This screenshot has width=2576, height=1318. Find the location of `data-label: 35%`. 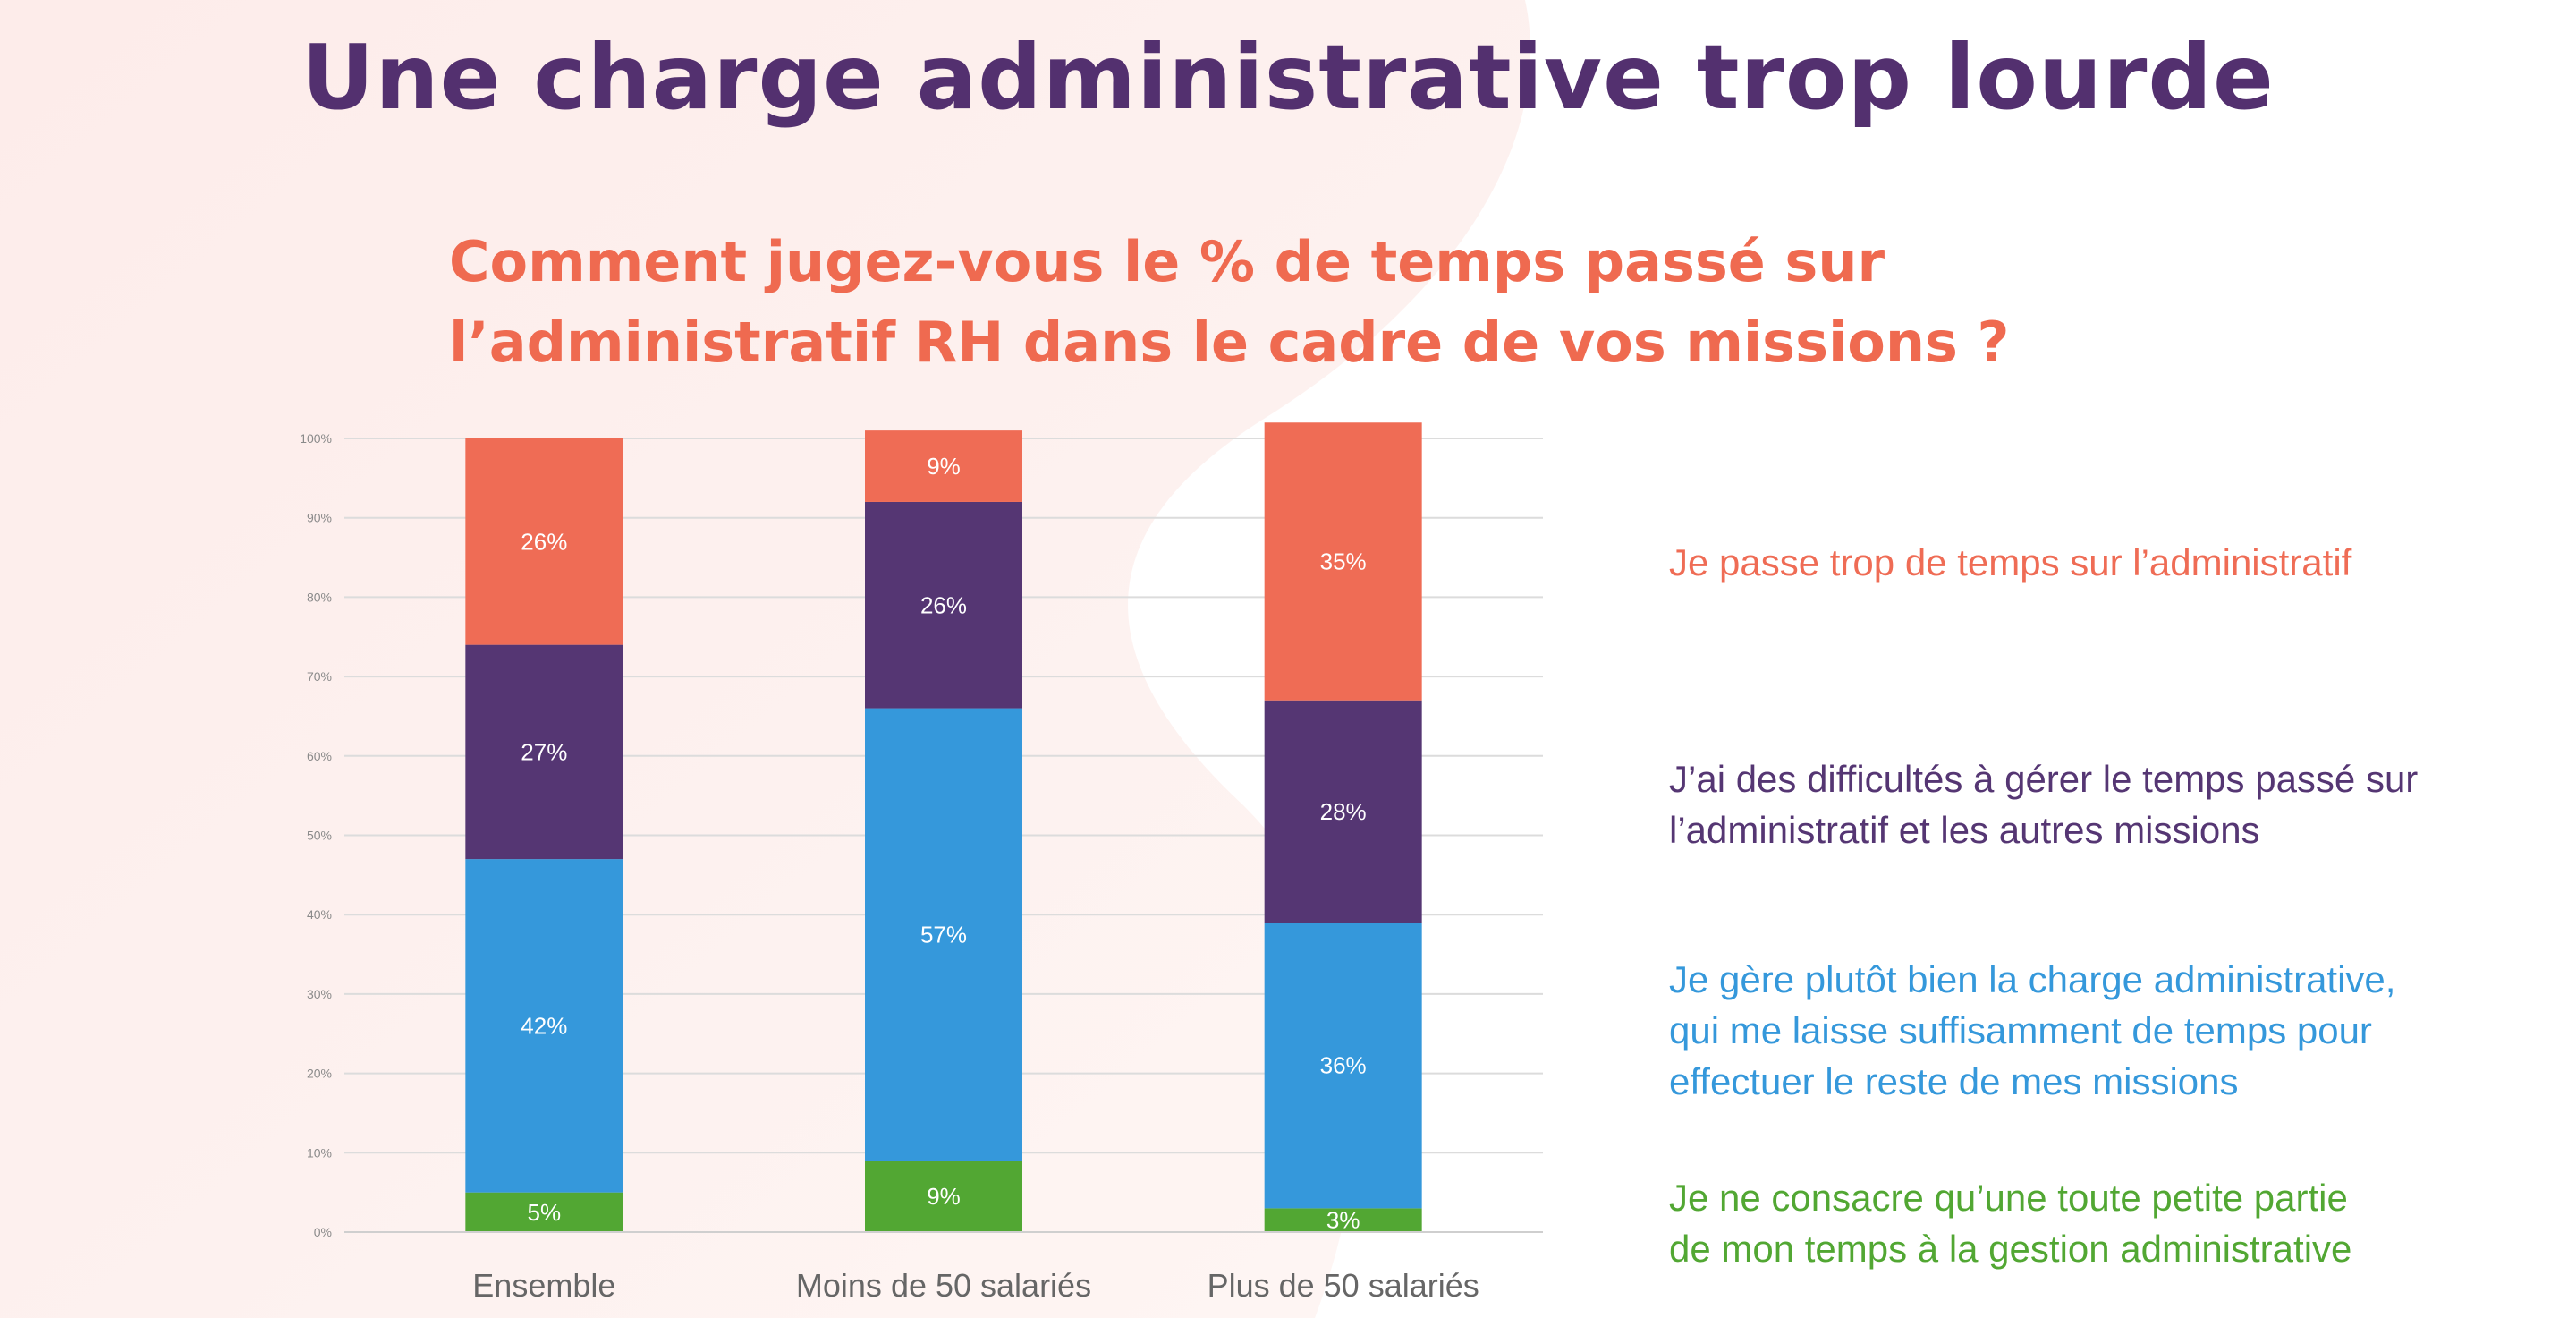

data-label: 35% is located at coordinates (1343, 561).